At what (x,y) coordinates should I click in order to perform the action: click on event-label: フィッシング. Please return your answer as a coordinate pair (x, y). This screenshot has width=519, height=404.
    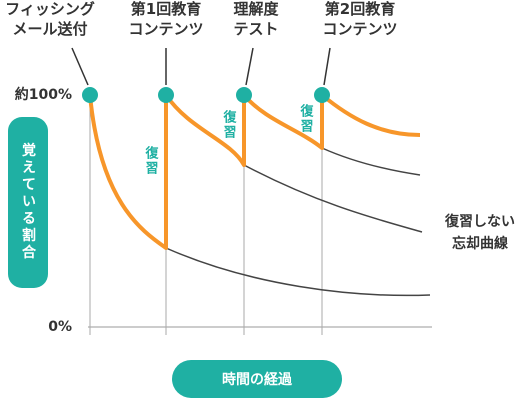
    Looking at the image, I should click on (50, 9).